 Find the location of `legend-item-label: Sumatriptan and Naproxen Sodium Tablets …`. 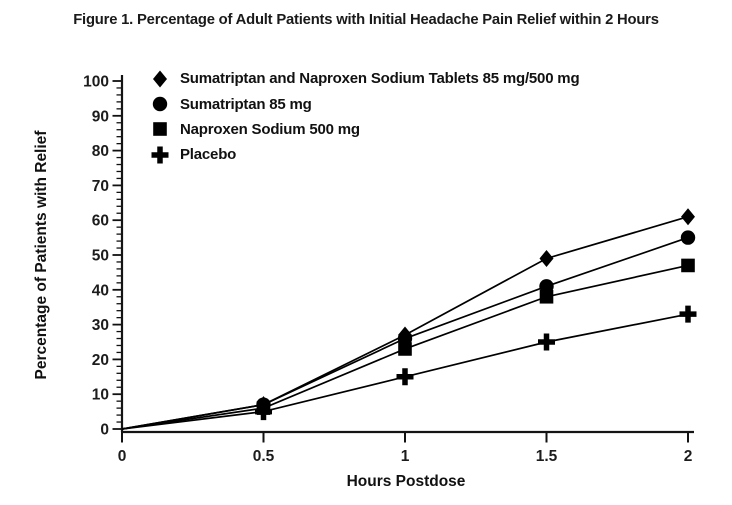

legend-item-label: Sumatriptan and Naproxen Sodium Tablets … is located at coordinates (380, 79).